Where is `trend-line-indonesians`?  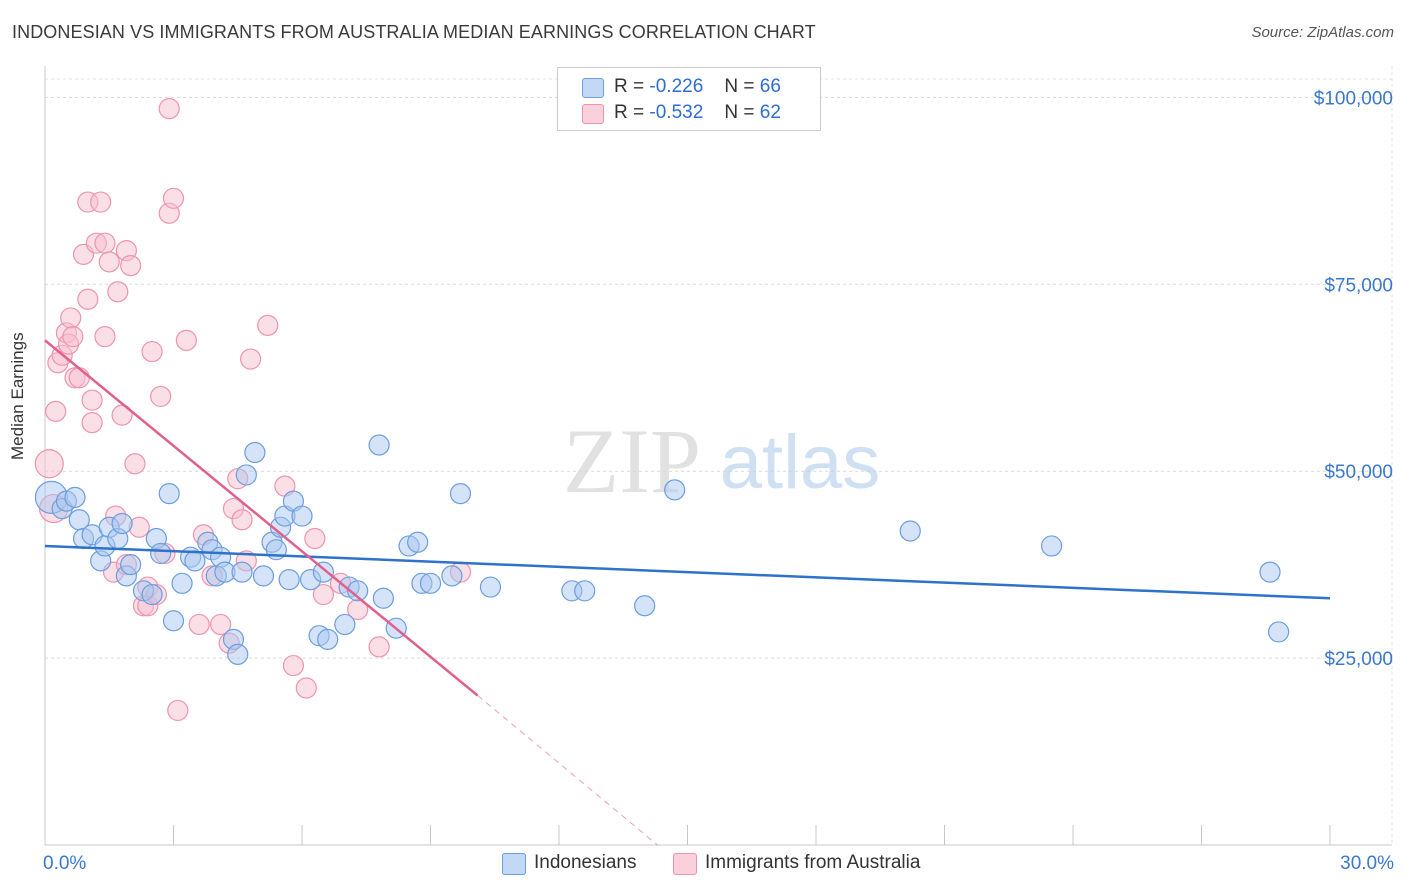
trend-line-indonesians is located at coordinates (687, 572).